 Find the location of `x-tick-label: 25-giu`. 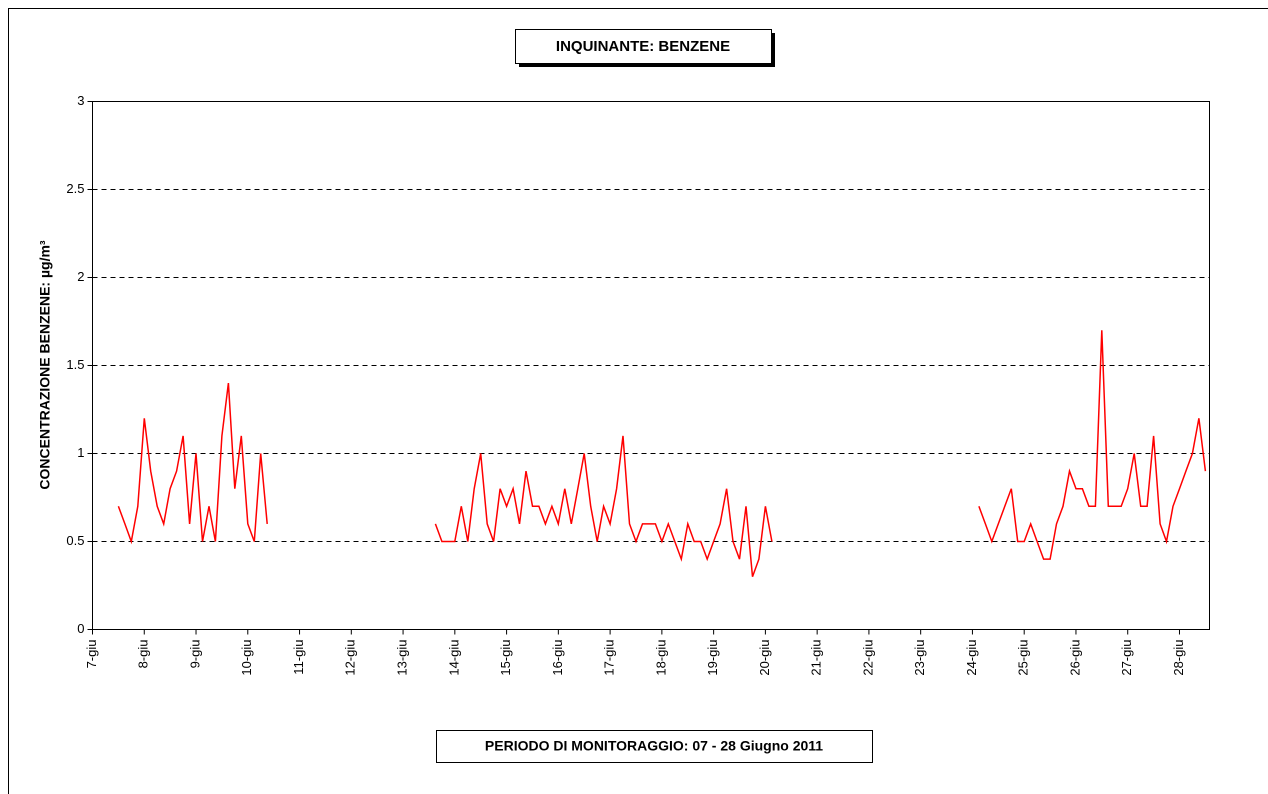

x-tick-label: 25-giu is located at coordinates (1023, 658).